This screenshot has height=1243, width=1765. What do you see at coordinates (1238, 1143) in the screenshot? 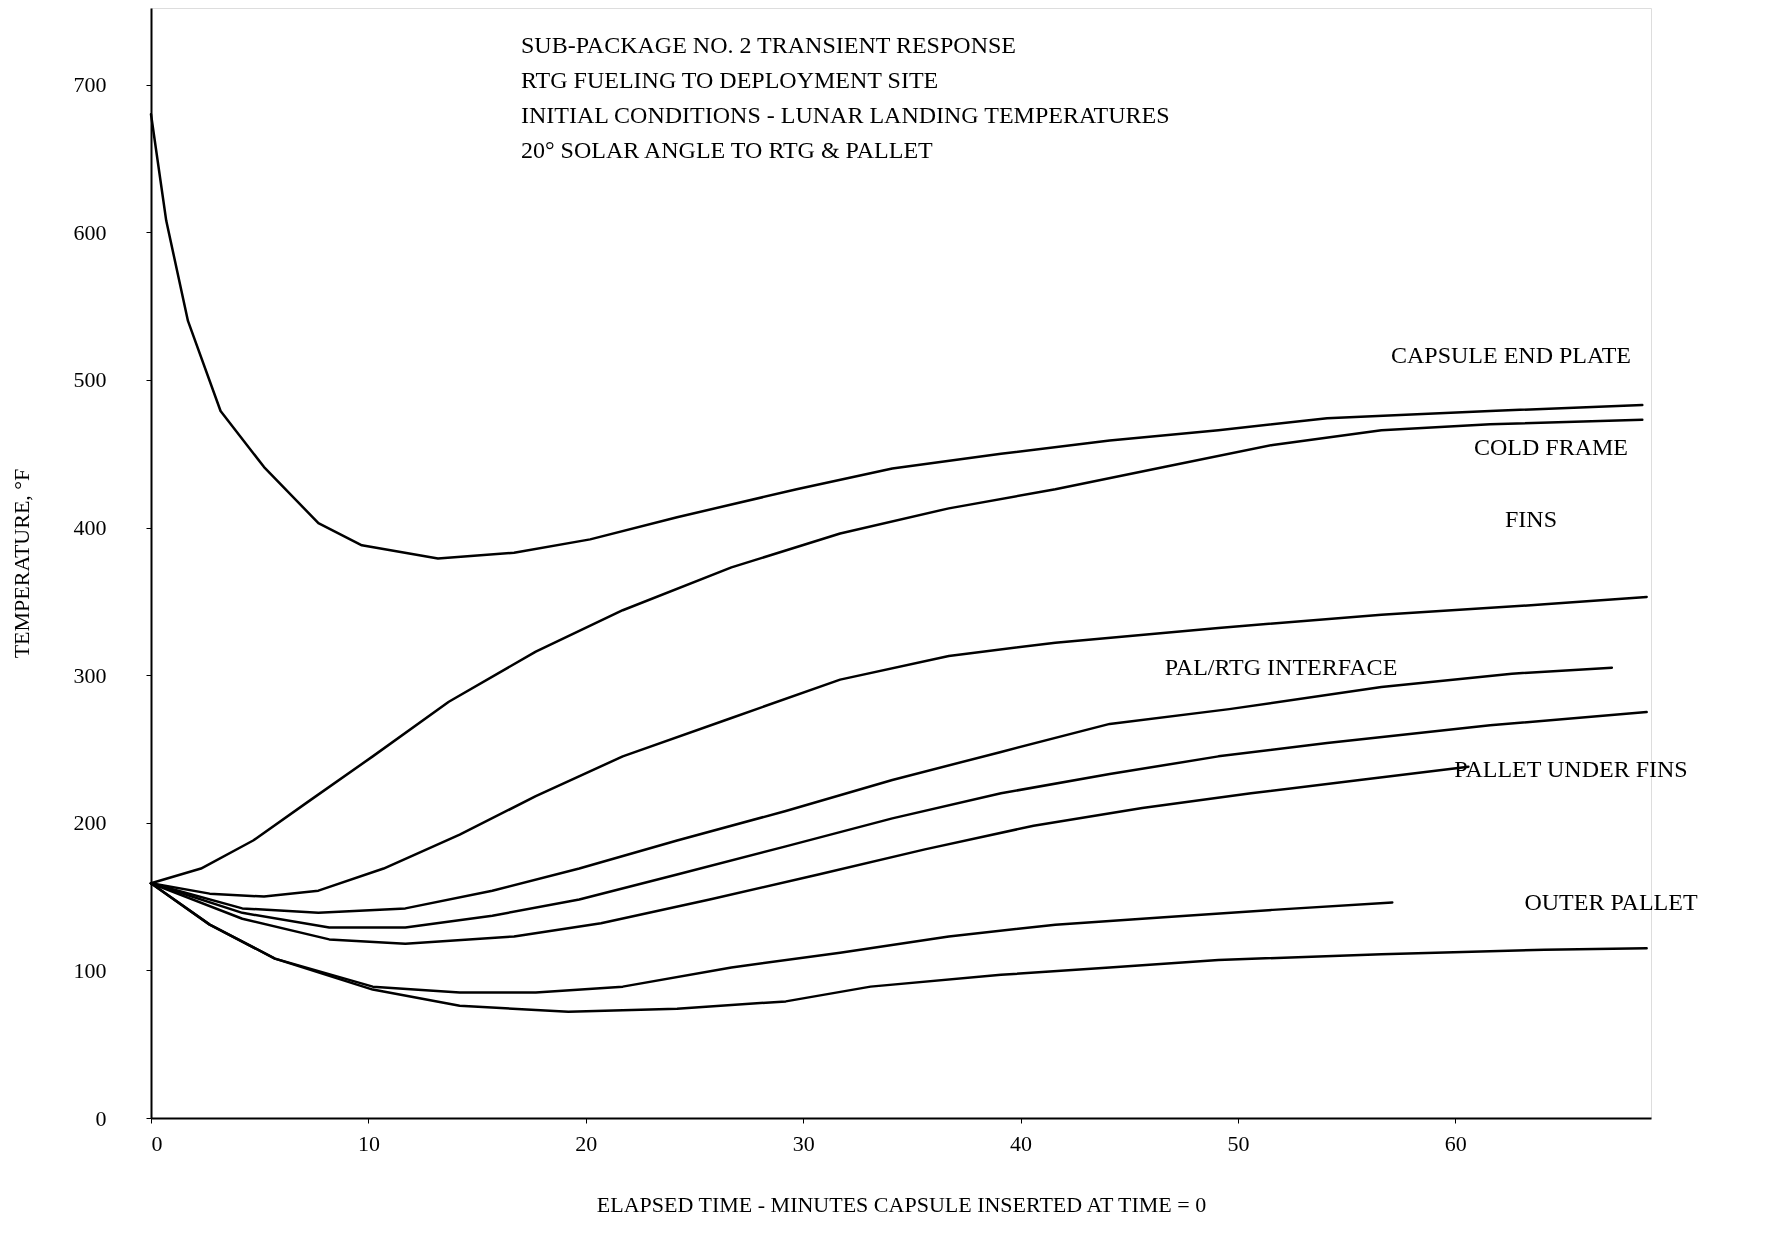
I see `x-tick-label: 50` at bounding box center [1238, 1143].